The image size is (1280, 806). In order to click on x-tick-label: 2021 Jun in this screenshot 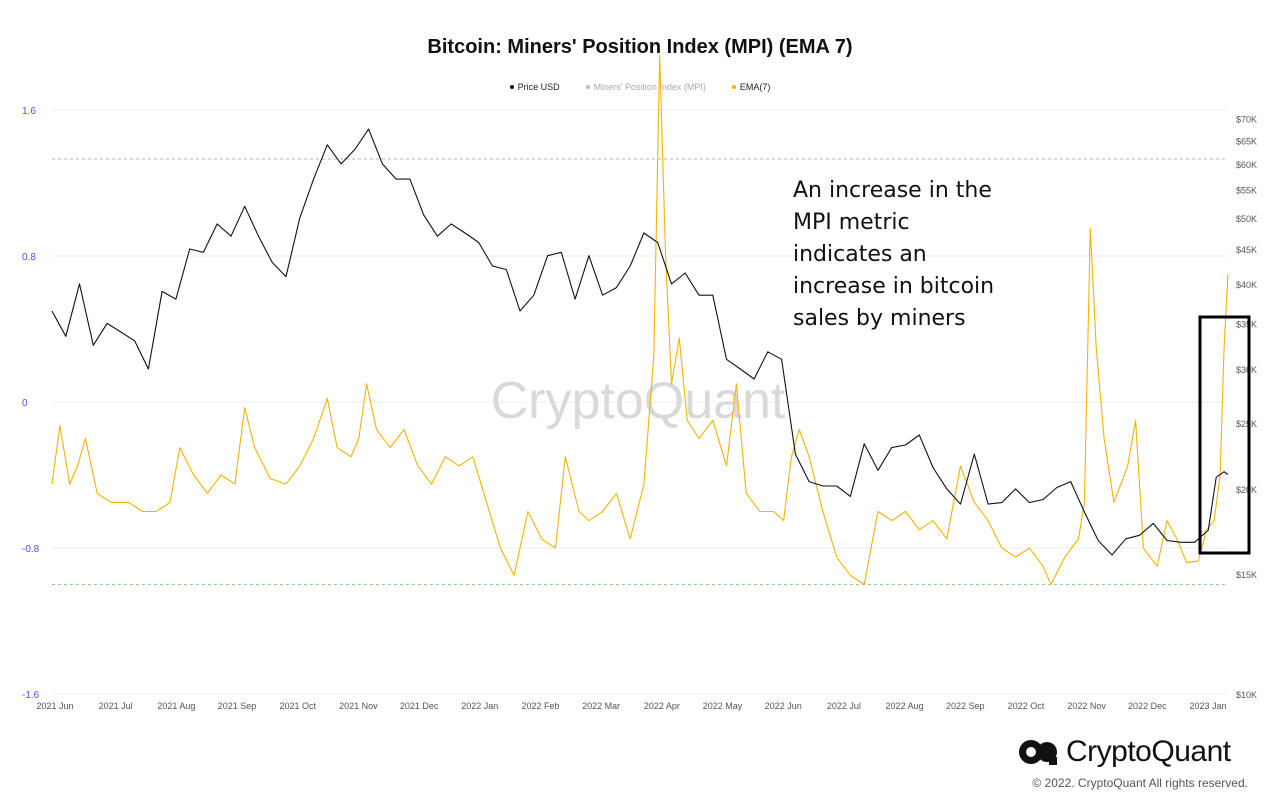, I will do `click(54, 706)`.